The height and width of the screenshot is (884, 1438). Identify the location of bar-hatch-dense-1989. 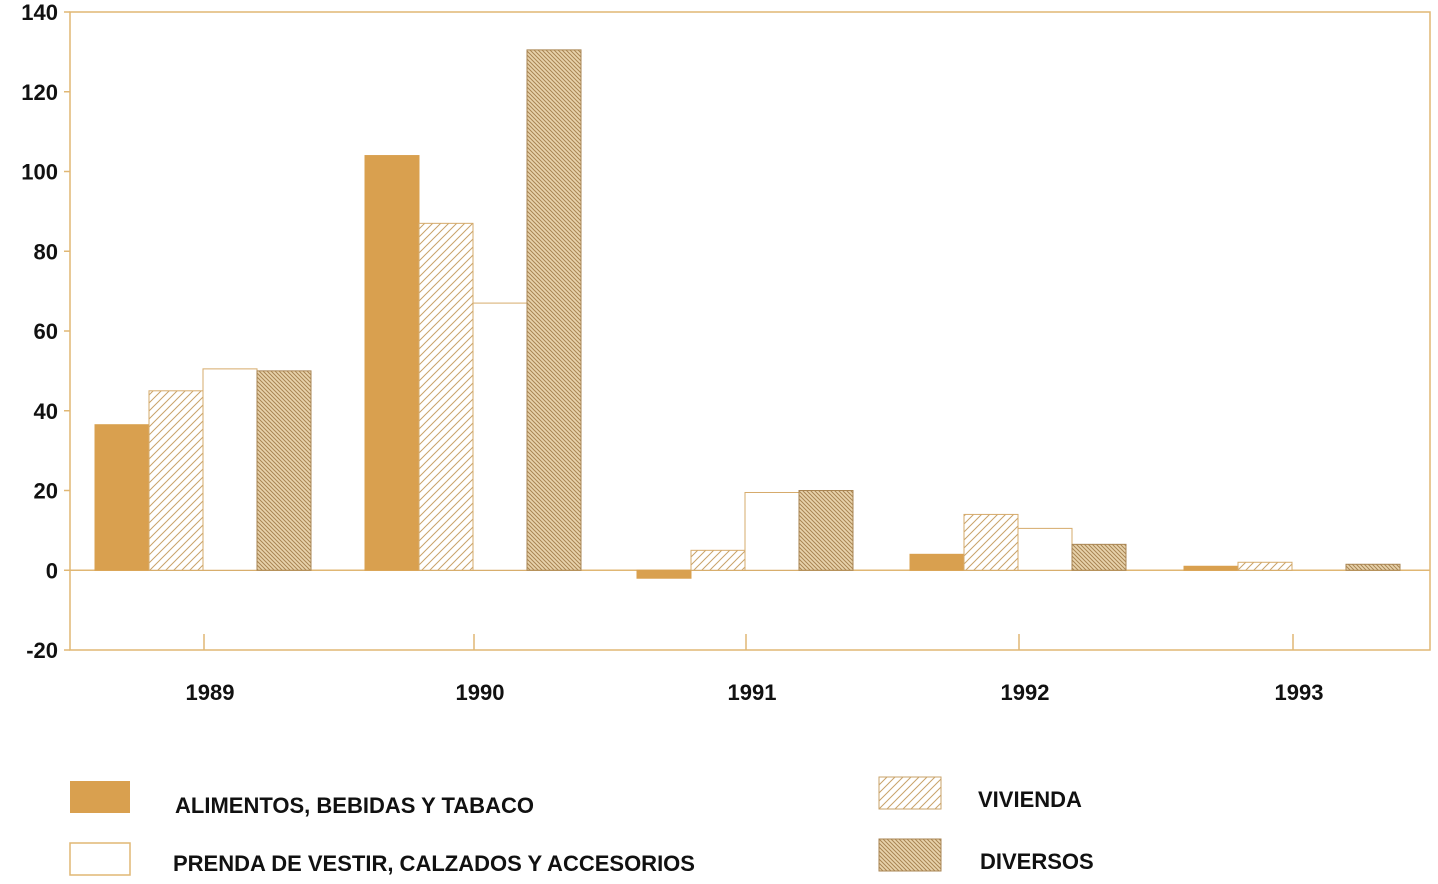
(284, 470).